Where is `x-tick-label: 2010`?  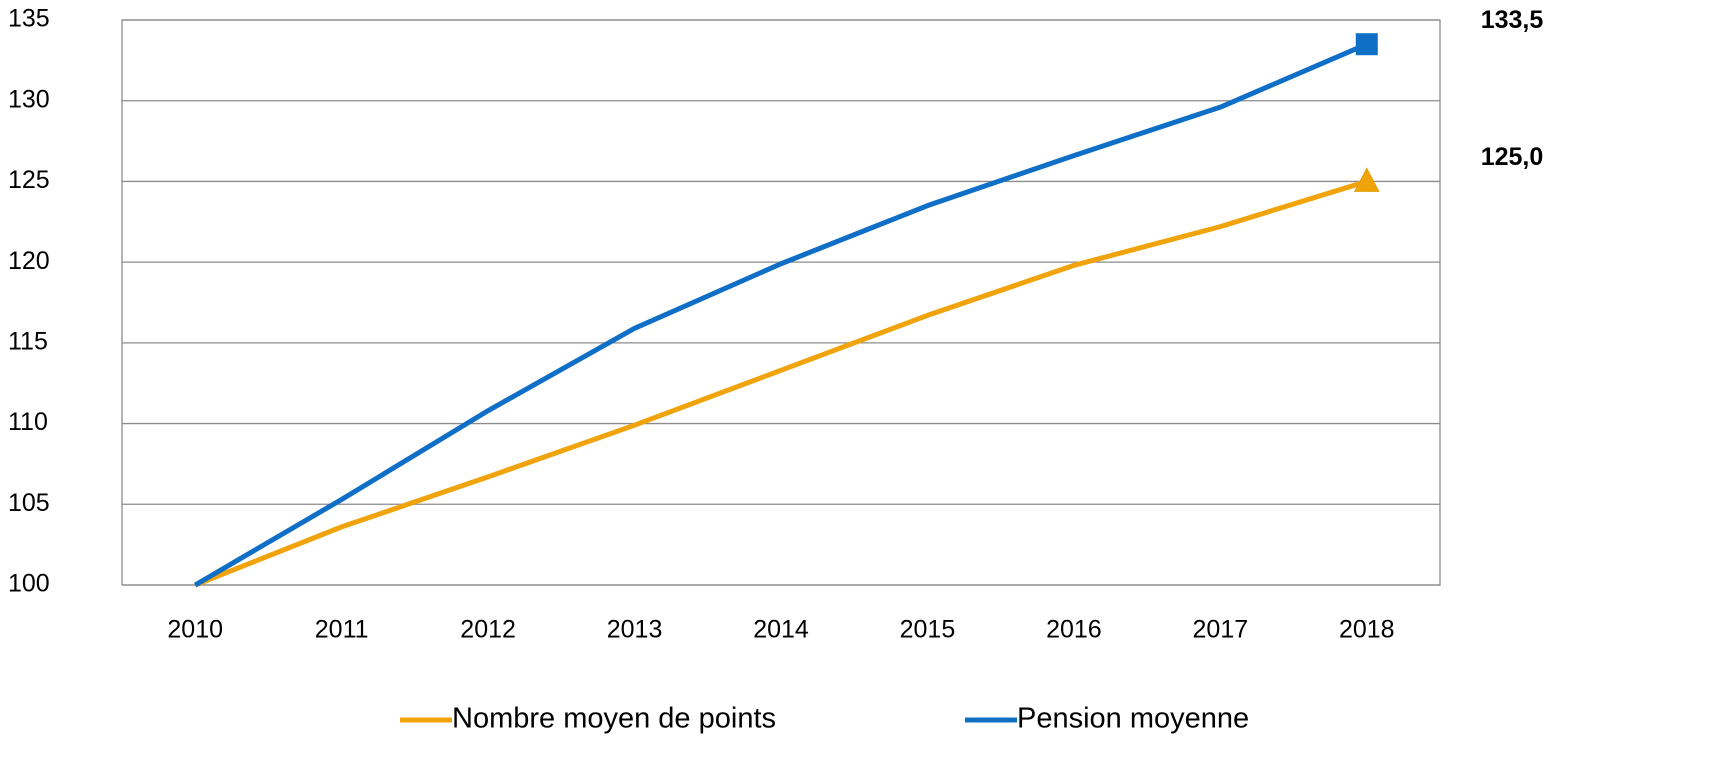 x-tick-label: 2010 is located at coordinates (195, 630).